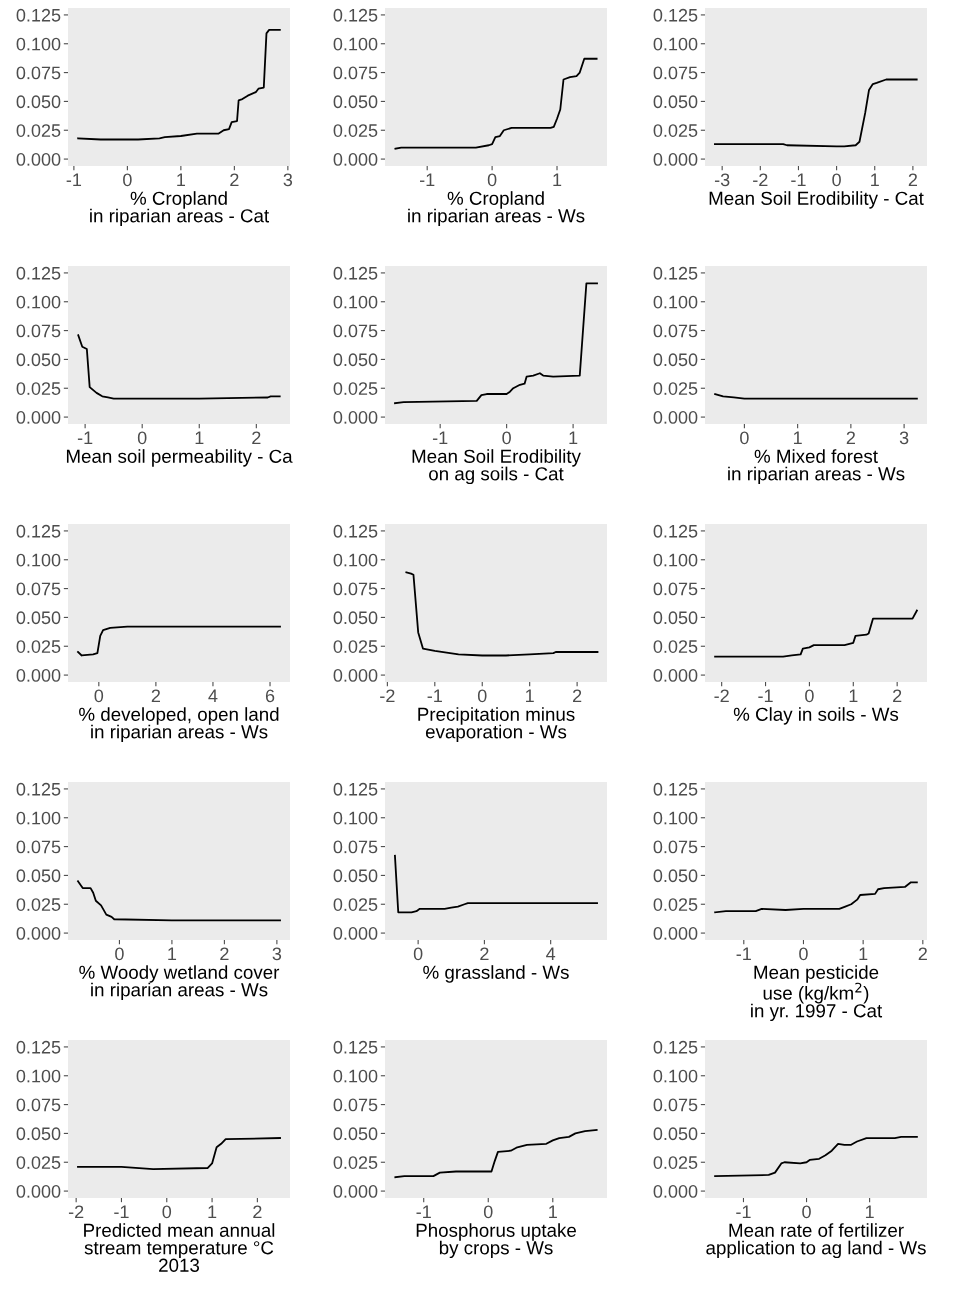 The height and width of the screenshot is (1294, 955). What do you see at coordinates (816, 716) in the screenshot?
I see `x-axis-title: % Clay in soils - Ws` at bounding box center [816, 716].